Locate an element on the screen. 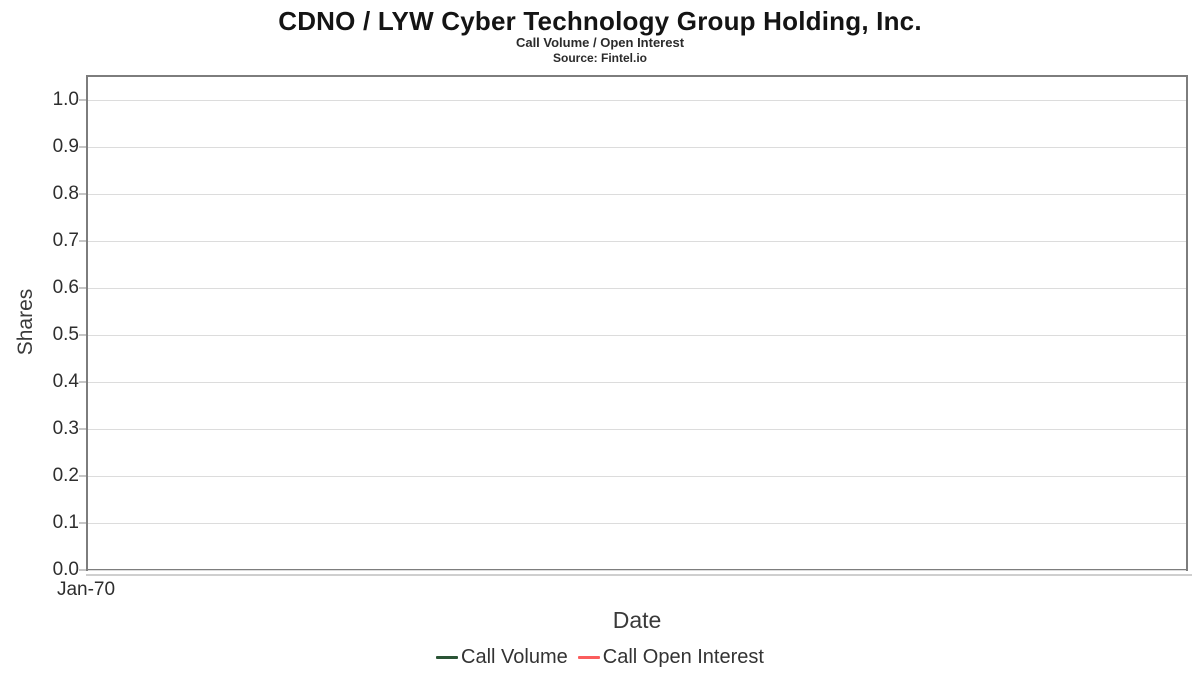 The width and height of the screenshot is (1200, 675). call-volume-line-swatch-icon is located at coordinates (447, 657).